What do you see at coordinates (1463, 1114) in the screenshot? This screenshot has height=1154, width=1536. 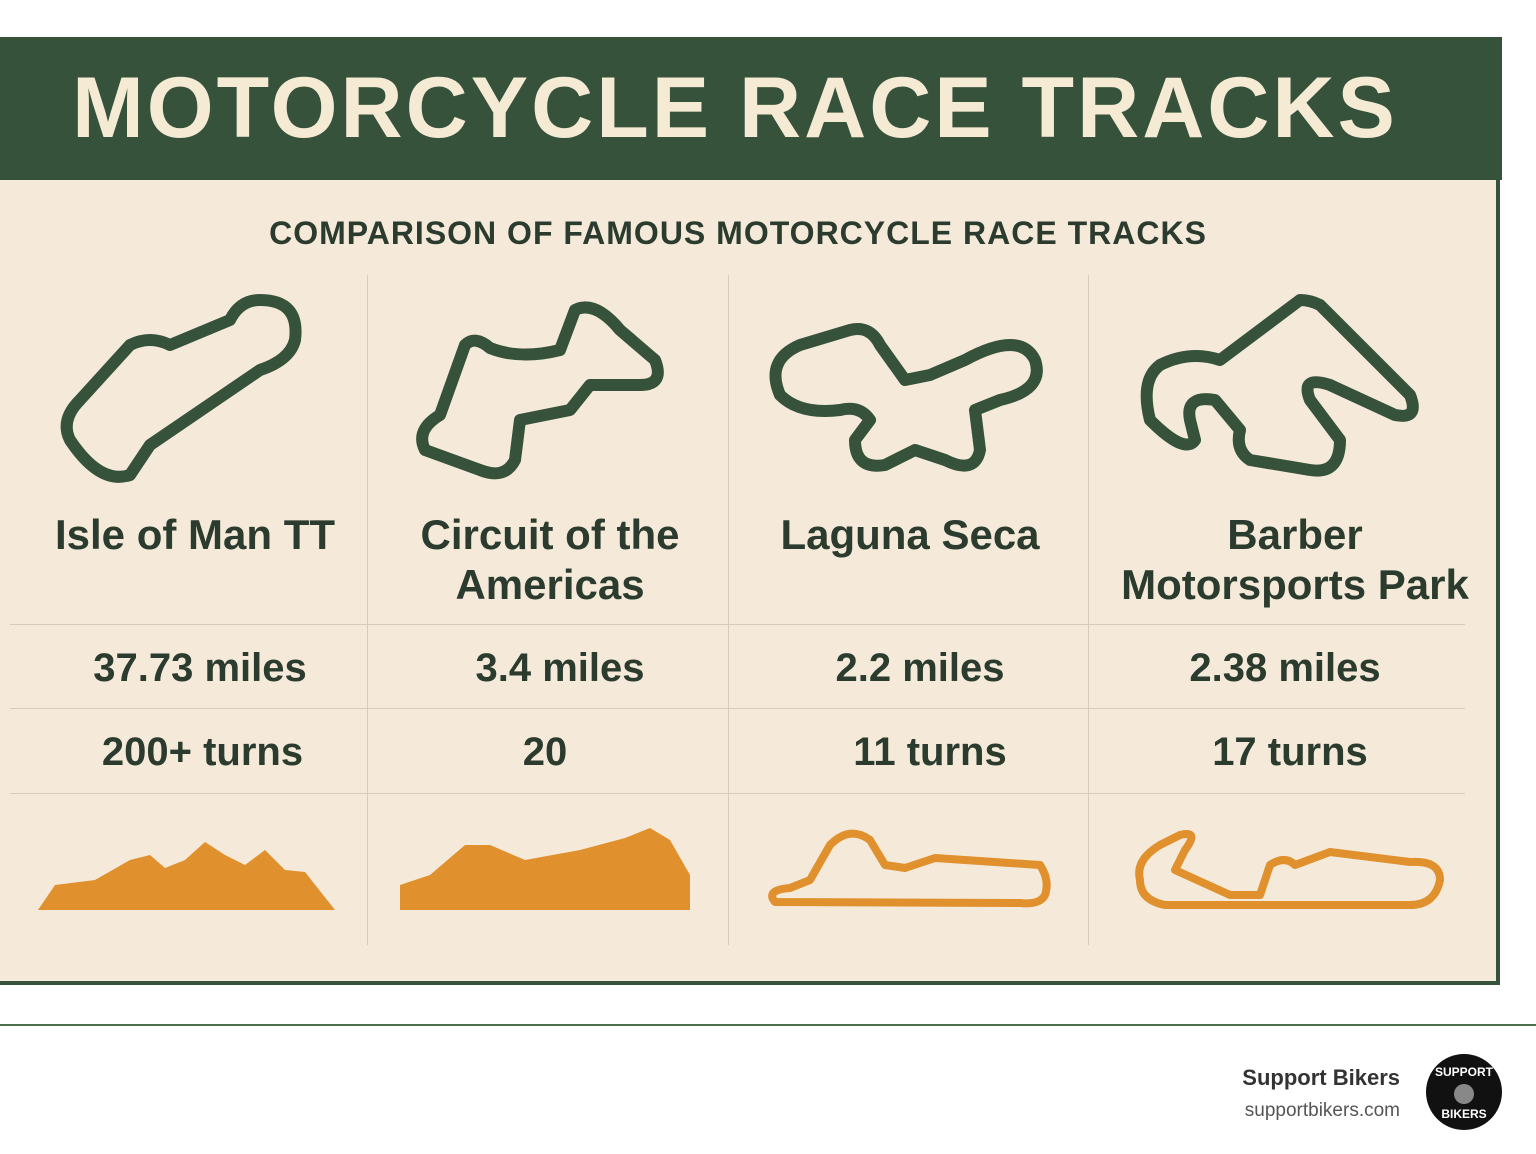 I see `logo-text: BIKERS` at bounding box center [1463, 1114].